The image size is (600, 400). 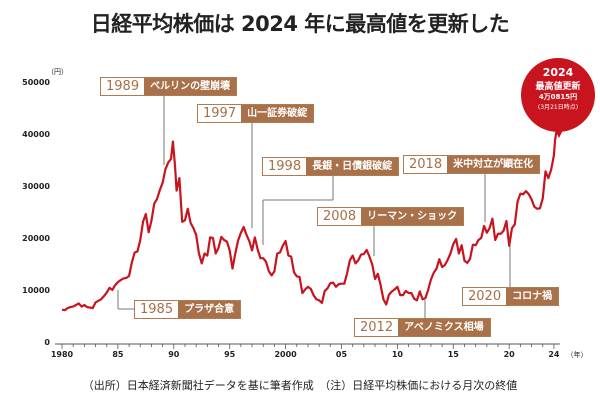 I want to click on y-tick-label: 10000, so click(x=36, y=290).